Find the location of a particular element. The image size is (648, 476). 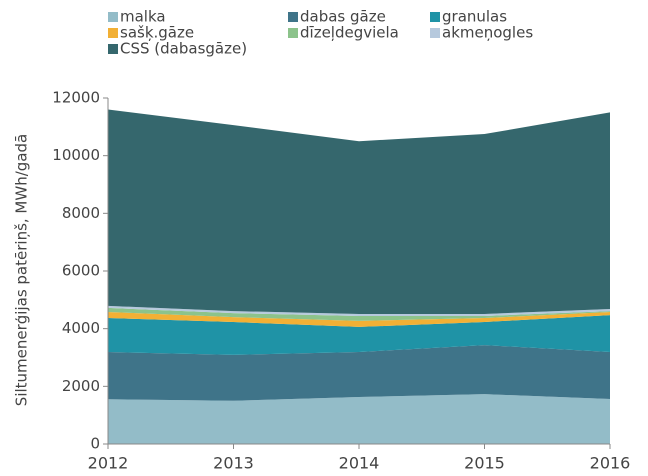

x-tick-label: 2012 is located at coordinates (108, 463).